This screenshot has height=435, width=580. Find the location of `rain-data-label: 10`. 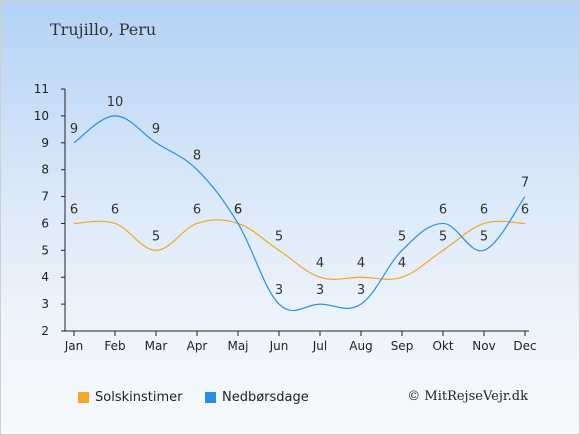

rain-data-label: 10 is located at coordinates (115, 102).